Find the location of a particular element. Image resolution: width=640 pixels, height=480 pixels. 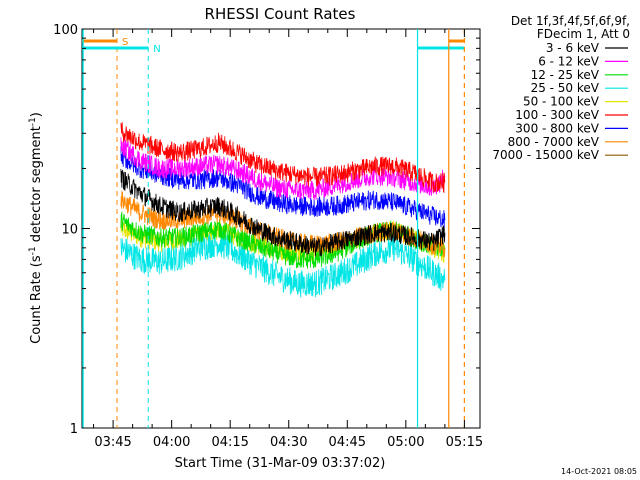

n-marker-label: N is located at coordinates (156, 49).